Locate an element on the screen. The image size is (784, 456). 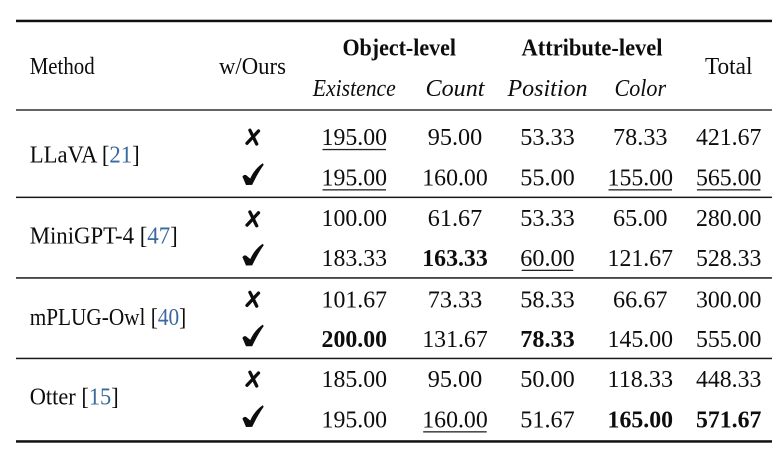
svg-text: 183.33 is located at coordinates (355, 259).